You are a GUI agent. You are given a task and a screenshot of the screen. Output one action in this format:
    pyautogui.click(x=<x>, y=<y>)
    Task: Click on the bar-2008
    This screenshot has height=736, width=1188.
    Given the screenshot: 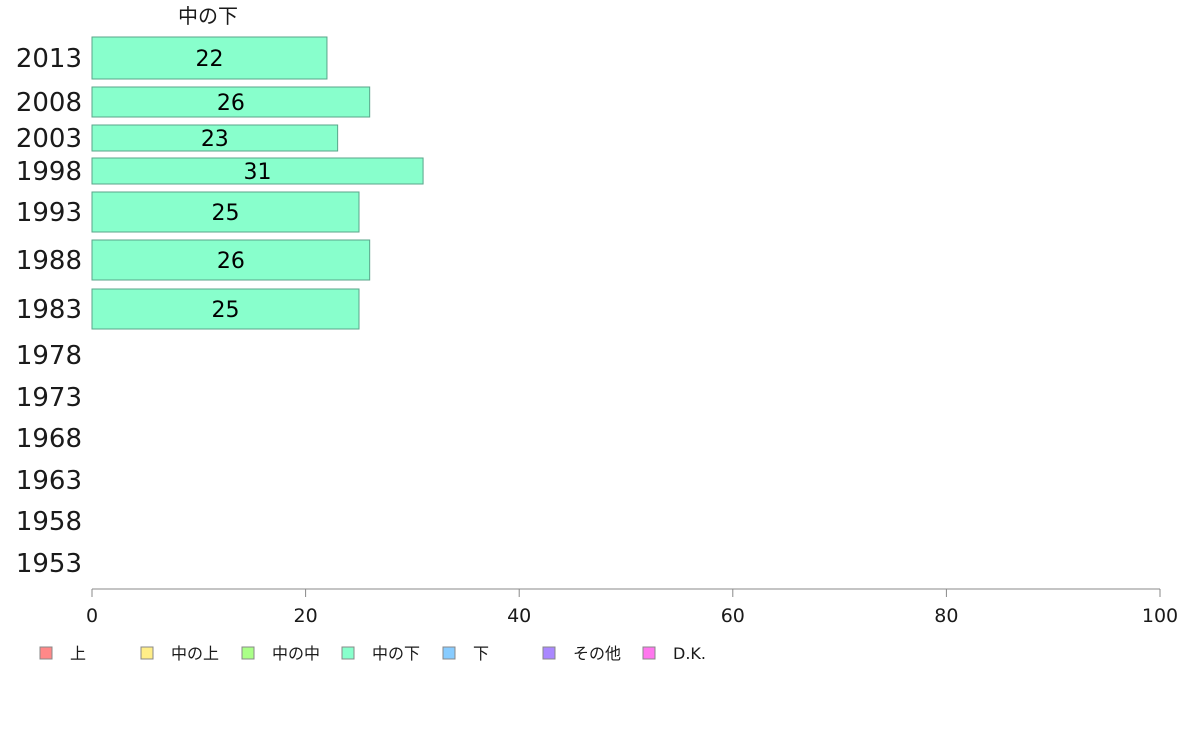 What is the action you would take?
    pyautogui.click(x=231, y=102)
    